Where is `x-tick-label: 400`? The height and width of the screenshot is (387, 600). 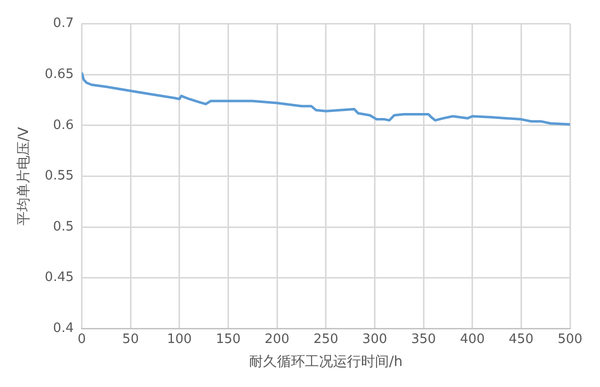 x-tick-label: 400 is located at coordinates (472, 339).